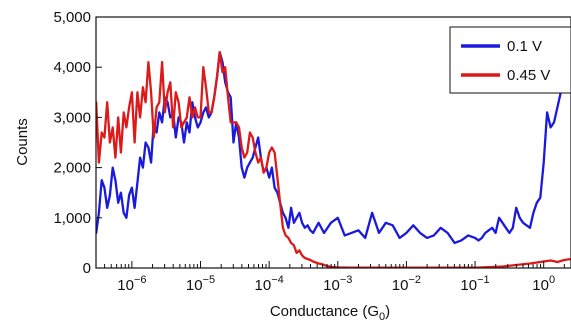 This screenshot has height=323, width=571. Describe the element at coordinates (72, 17) in the screenshot. I see `y-tick-label: 5,000` at that location.